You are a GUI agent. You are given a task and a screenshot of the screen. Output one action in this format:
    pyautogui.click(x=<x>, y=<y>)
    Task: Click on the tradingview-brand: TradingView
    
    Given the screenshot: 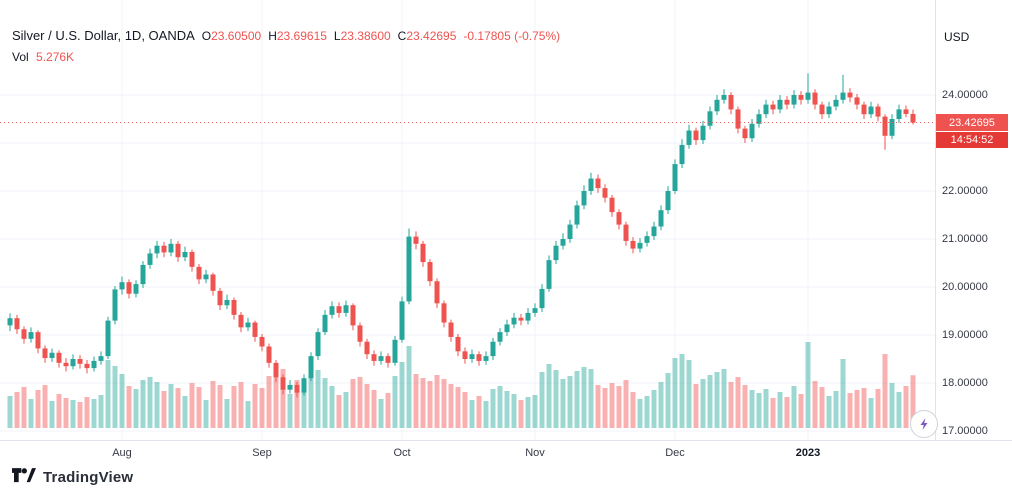 What is the action you would take?
    pyautogui.click(x=72, y=477)
    